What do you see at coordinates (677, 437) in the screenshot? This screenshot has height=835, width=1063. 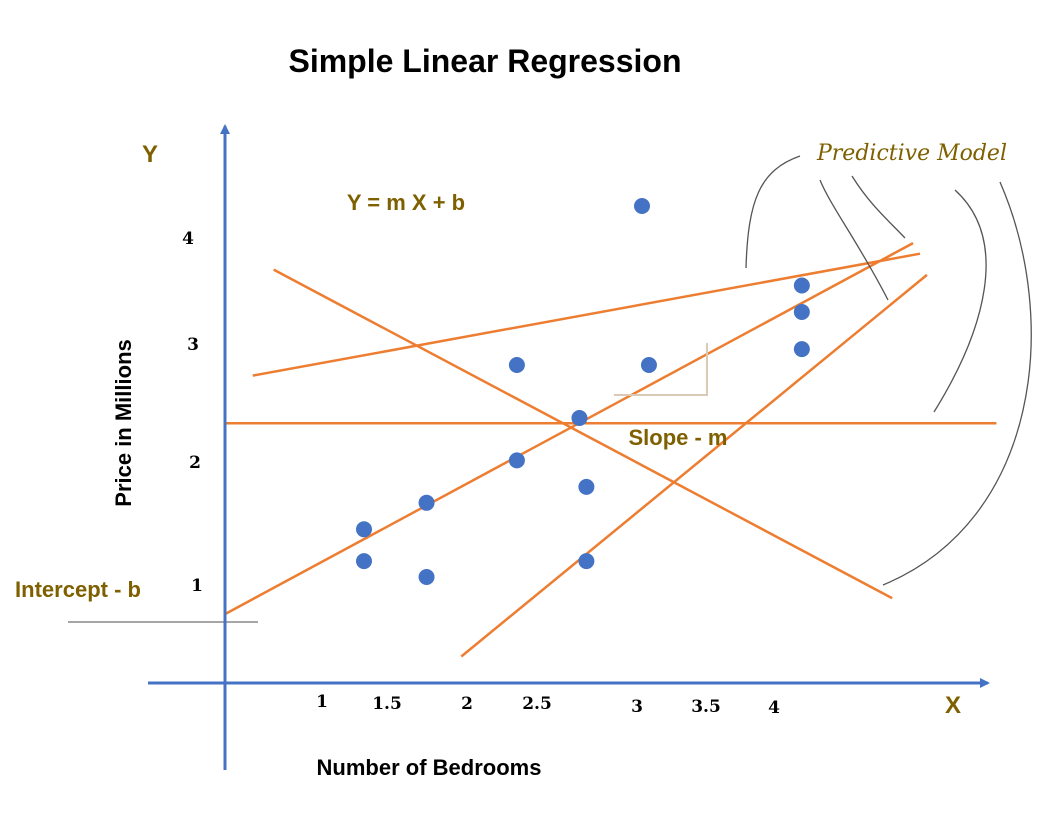 I see `slope-label: Slope - m` at bounding box center [677, 437].